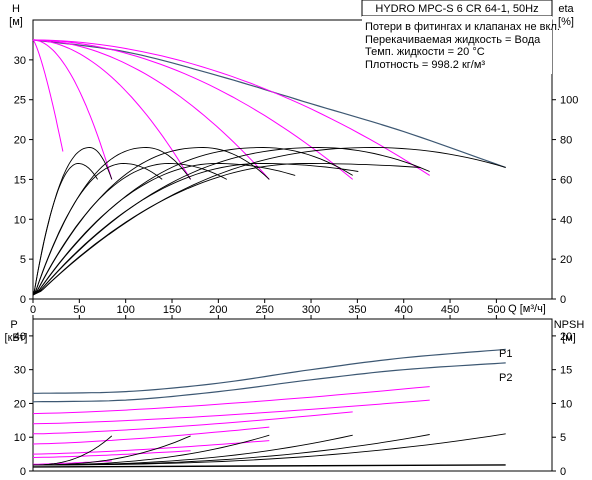 The height and width of the screenshot is (480, 592). What do you see at coordinates (563, 438) in the screenshot?
I see `npsh-tick-label: 5` at bounding box center [563, 438].